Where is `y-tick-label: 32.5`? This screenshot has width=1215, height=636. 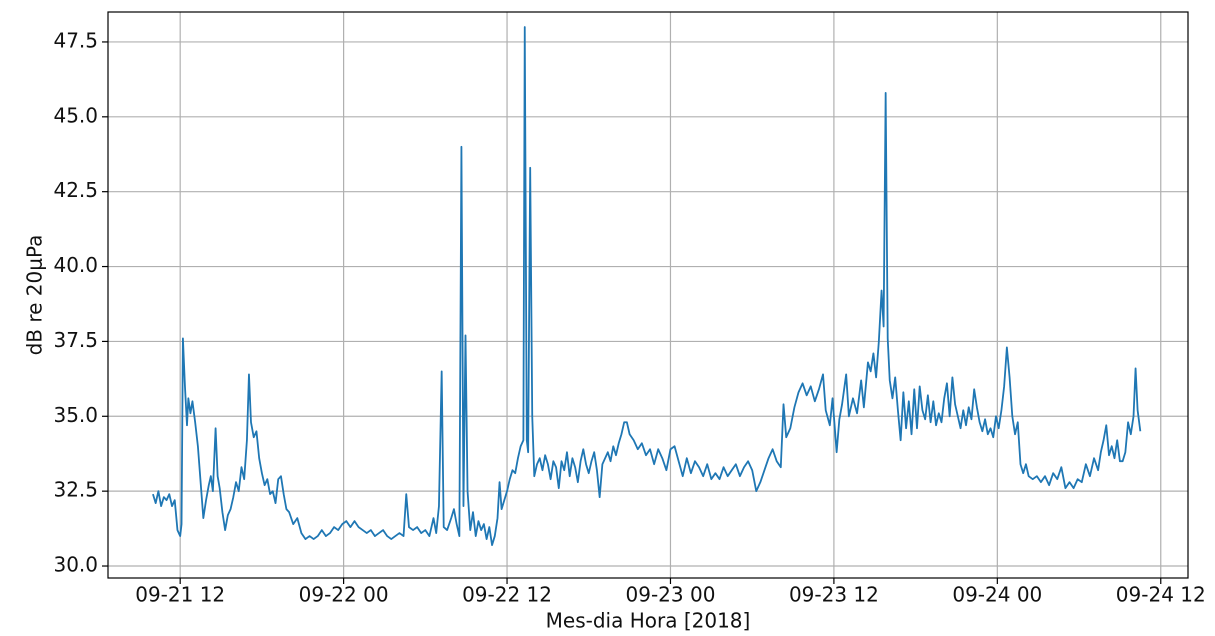 y-tick-label: 32.5 is located at coordinates (75, 490).